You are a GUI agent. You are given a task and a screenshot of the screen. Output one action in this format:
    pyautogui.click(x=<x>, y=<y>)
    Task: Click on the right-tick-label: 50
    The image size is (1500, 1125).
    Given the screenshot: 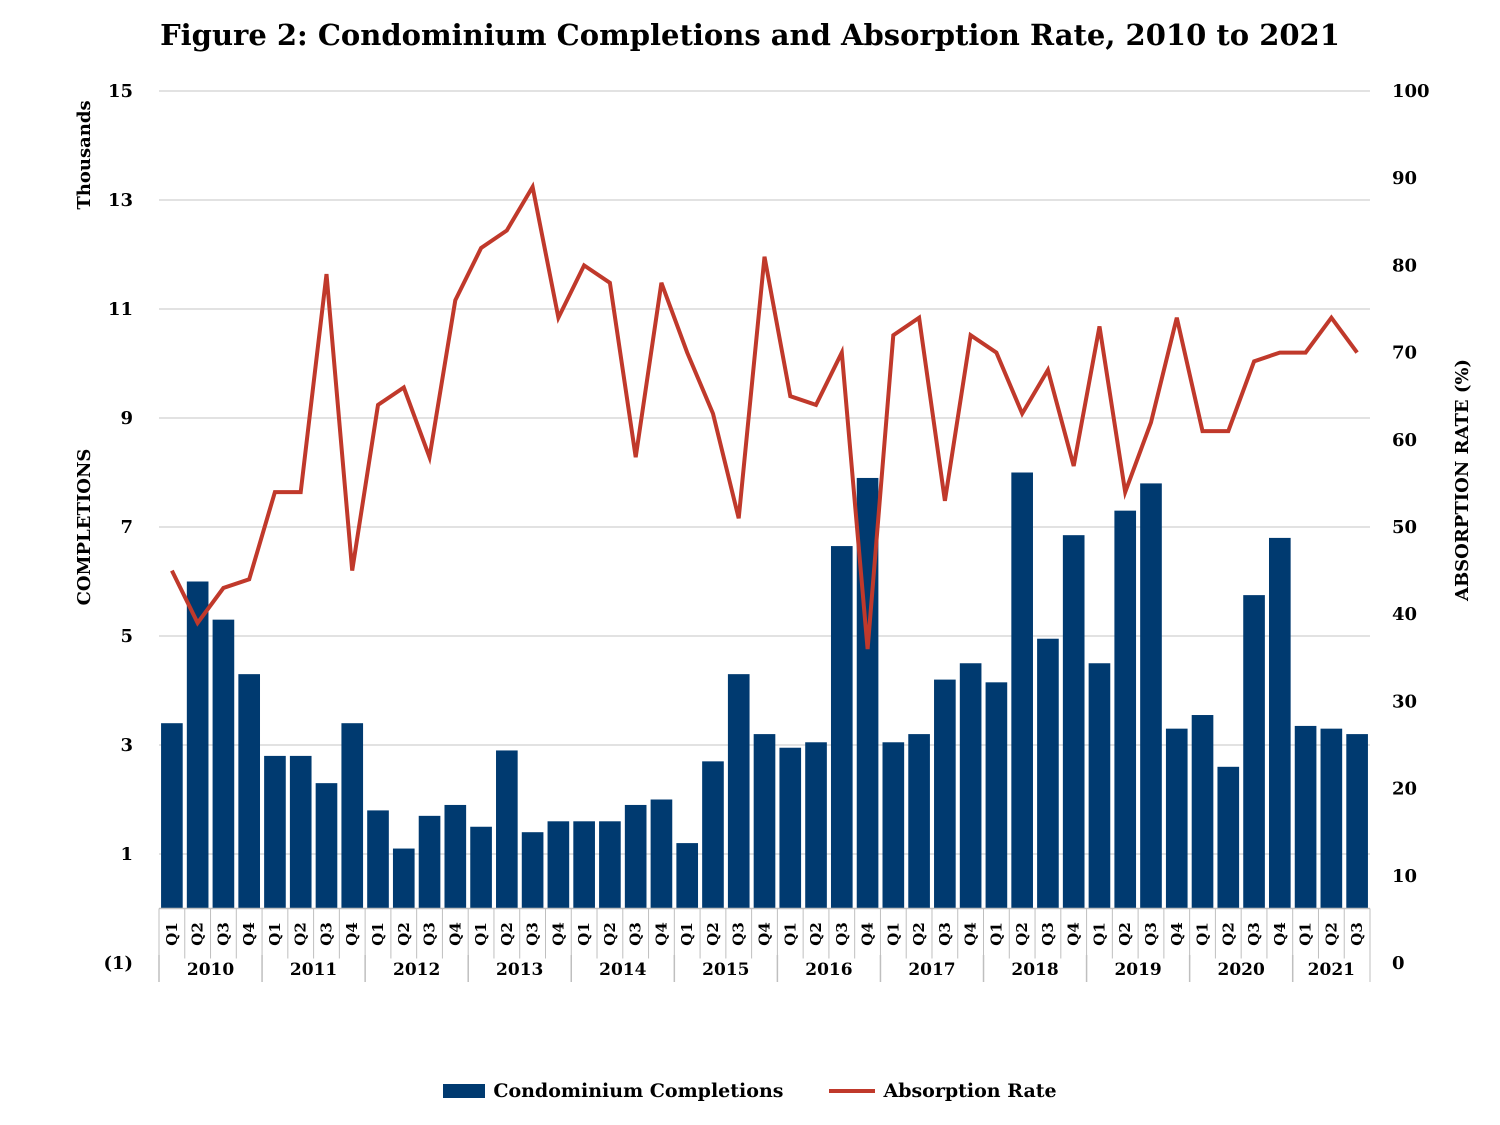 What is the action you would take?
    pyautogui.click(x=1404, y=527)
    